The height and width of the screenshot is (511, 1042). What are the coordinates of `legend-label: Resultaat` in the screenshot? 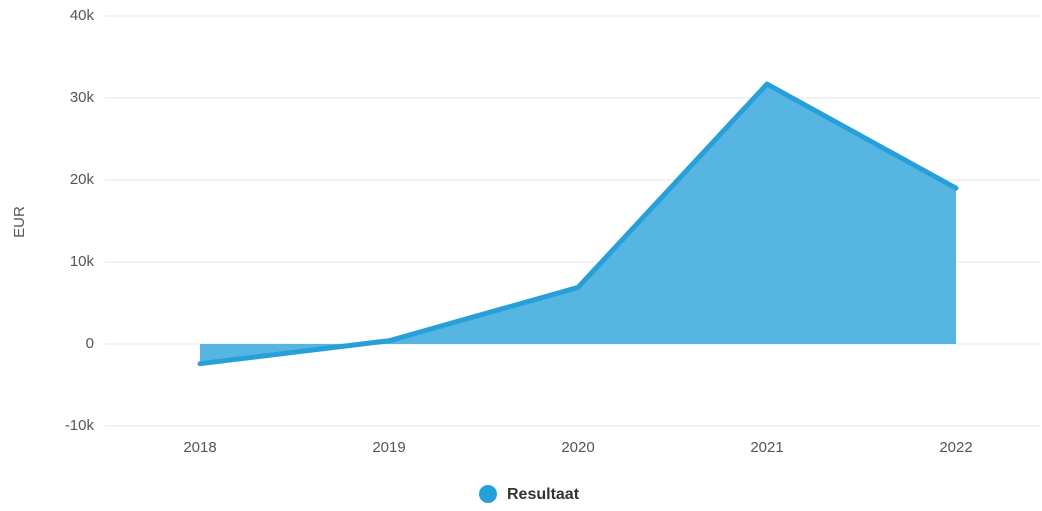 It's located at (543, 494).